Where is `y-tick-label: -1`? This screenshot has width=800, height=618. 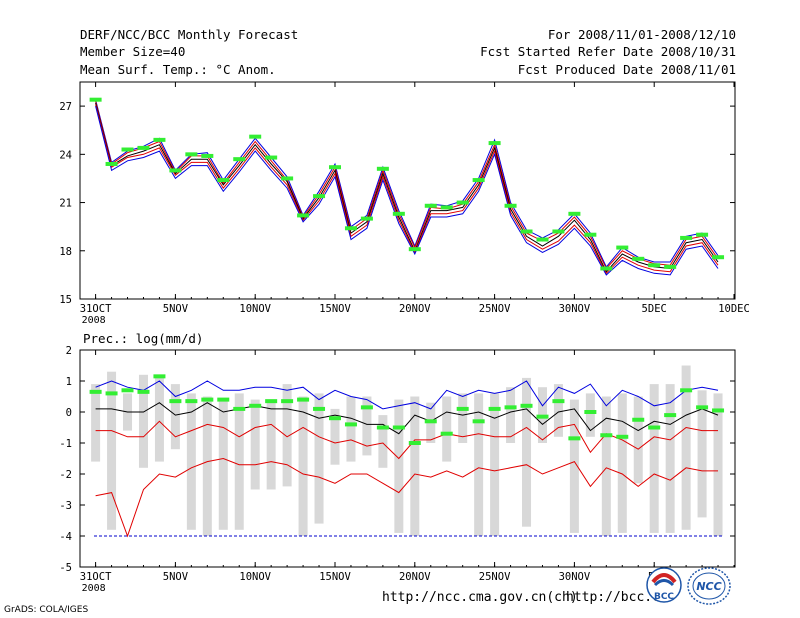 y-tick-label: -1 is located at coordinates (65, 444).